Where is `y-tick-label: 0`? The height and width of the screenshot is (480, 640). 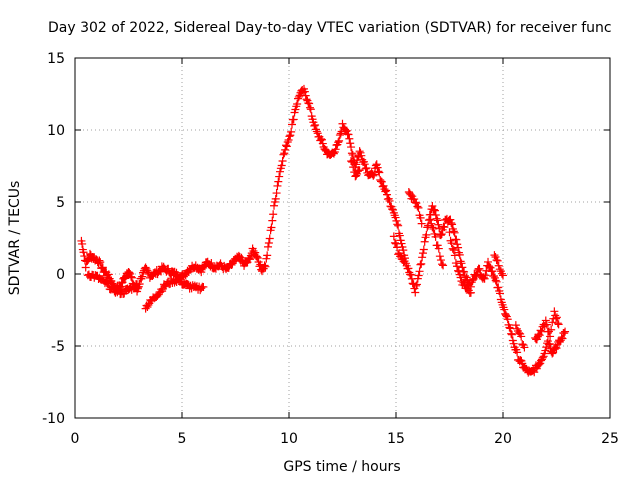 y-tick-label: 0 is located at coordinates (60, 275).